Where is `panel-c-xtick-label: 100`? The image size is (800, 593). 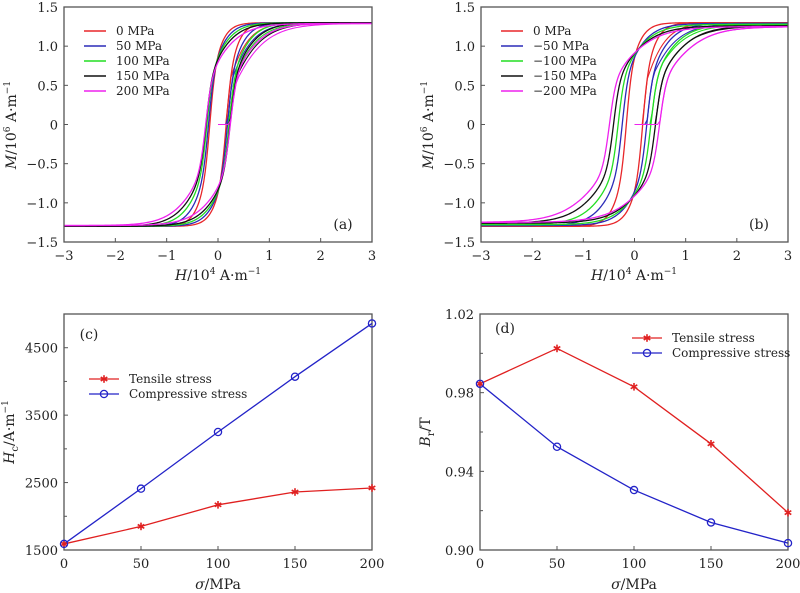 panel-c-xtick-label: 100 is located at coordinates (218, 564).